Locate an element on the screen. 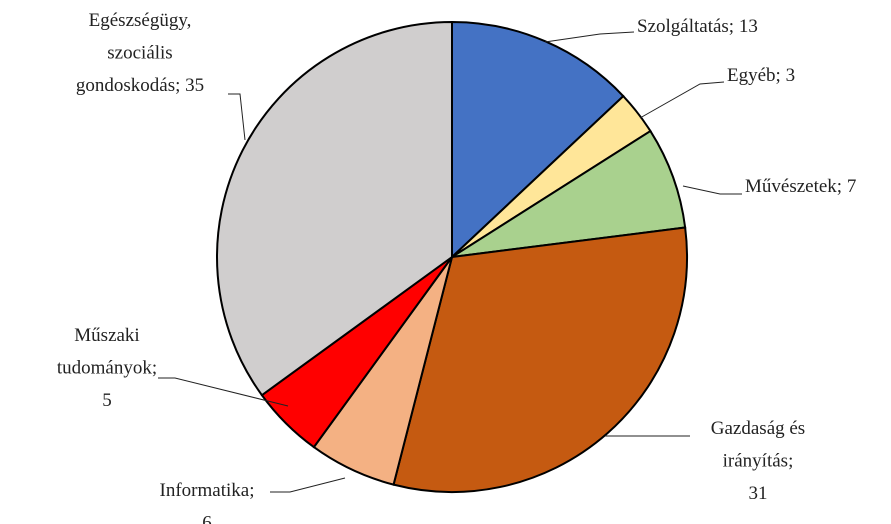 The width and height of the screenshot is (891, 524). data-label: Művészetek; 7 is located at coordinates (800, 186).